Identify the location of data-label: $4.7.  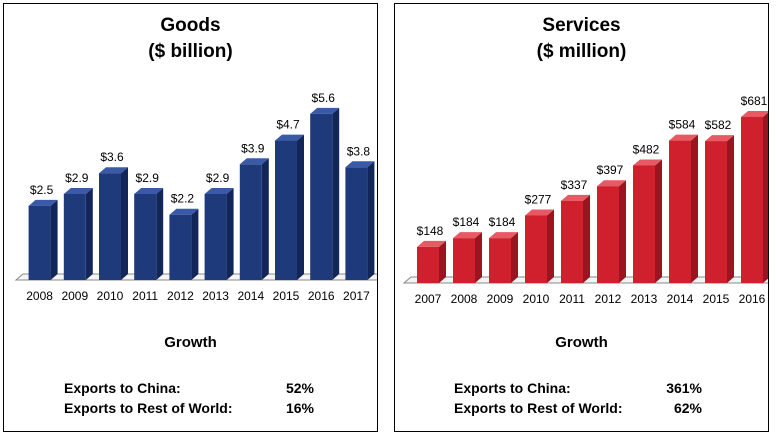
(288, 125).